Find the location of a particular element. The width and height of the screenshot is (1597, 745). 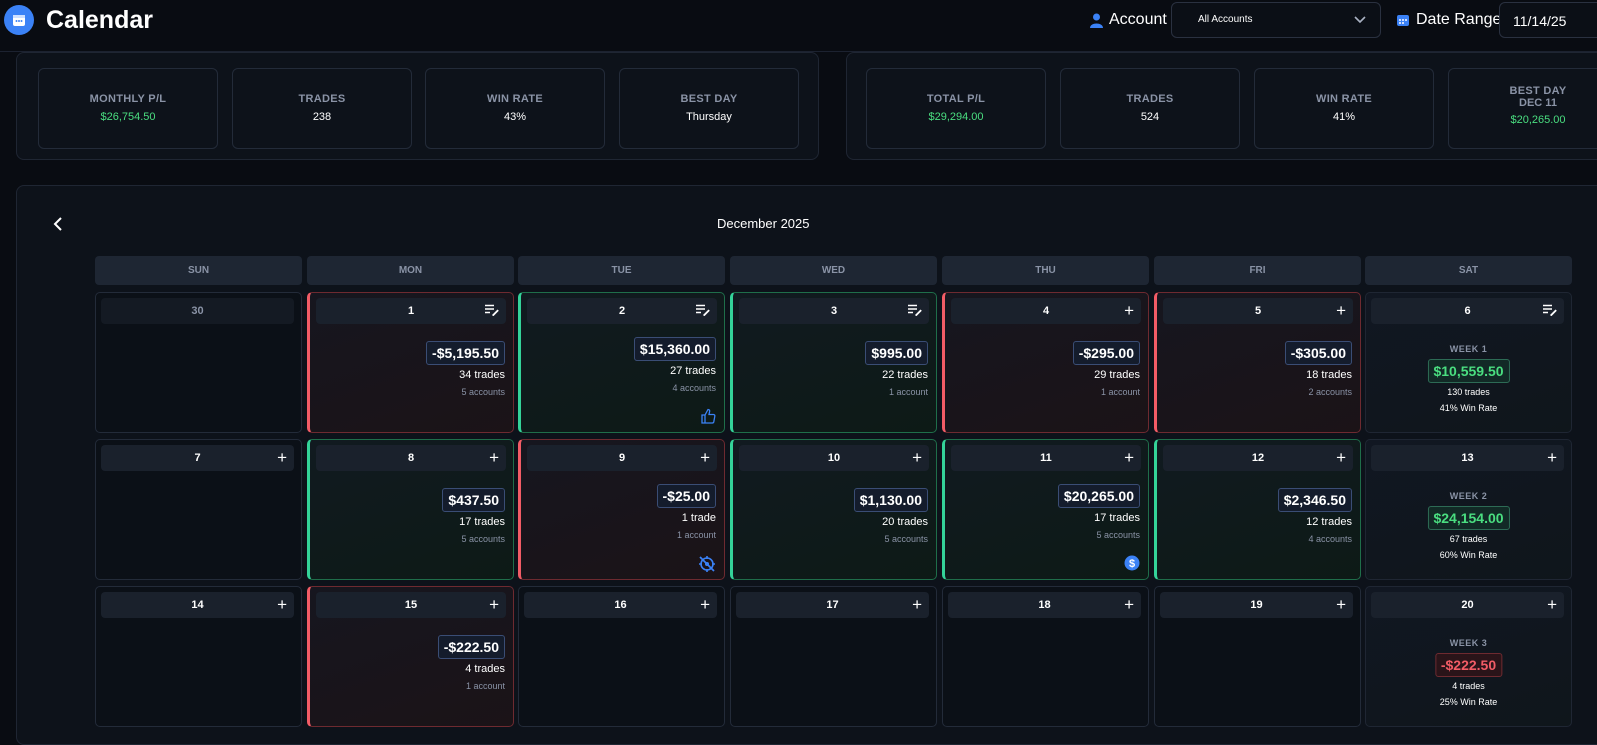

weekday-header-mon: MON is located at coordinates (410, 270).